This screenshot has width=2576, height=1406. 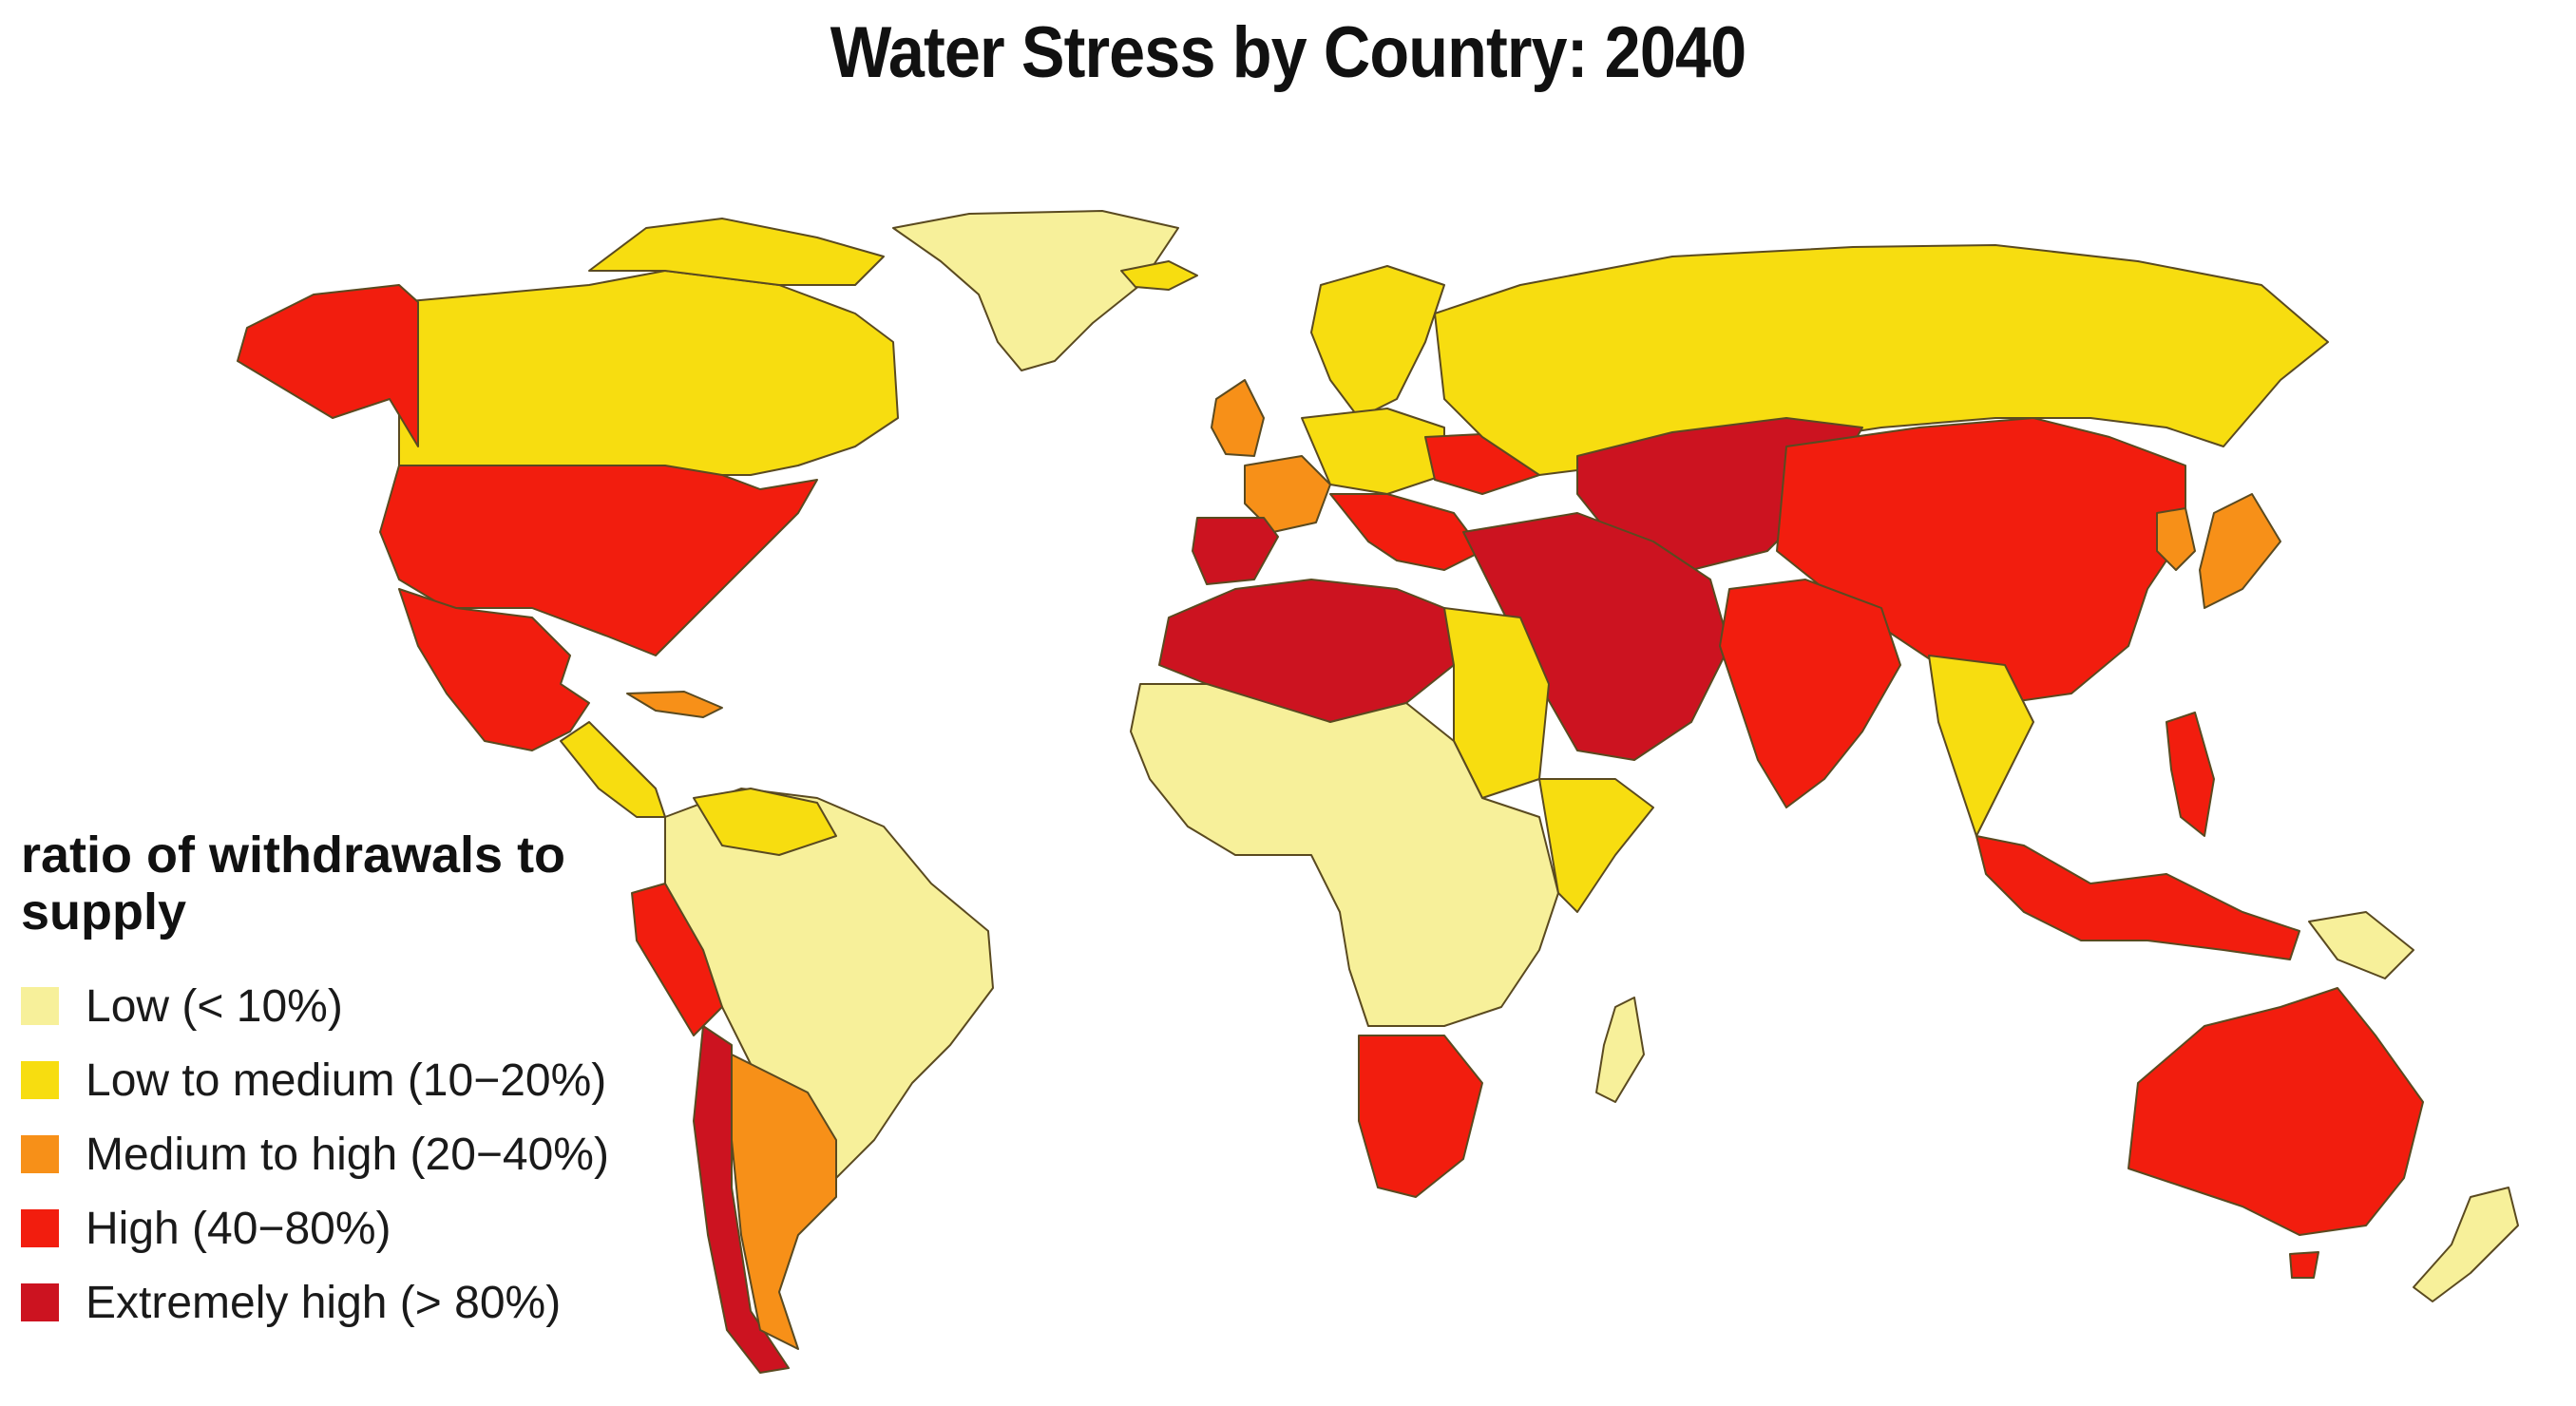 What do you see at coordinates (2276, 1111) in the screenshot?
I see `region-australia` at bounding box center [2276, 1111].